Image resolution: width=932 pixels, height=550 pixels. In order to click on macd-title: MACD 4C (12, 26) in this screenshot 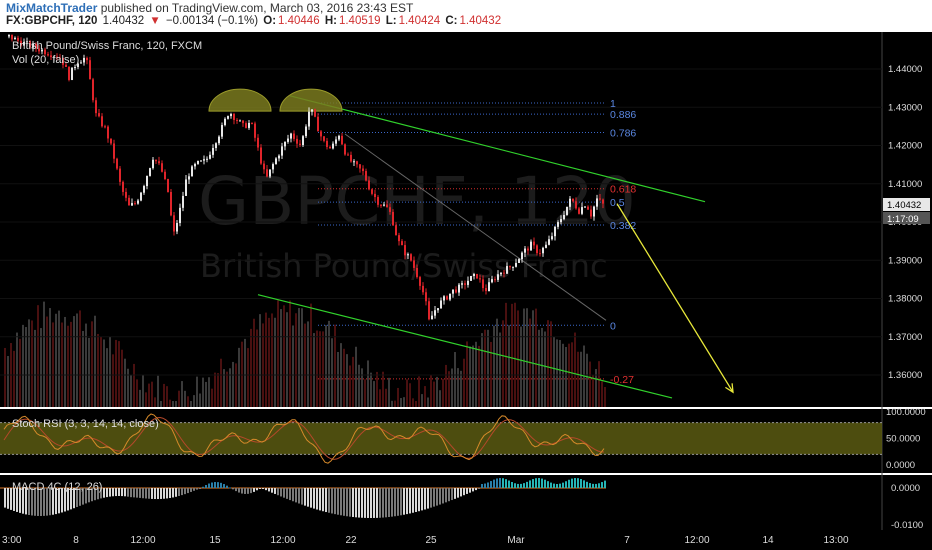, I will do `click(57, 487)`.